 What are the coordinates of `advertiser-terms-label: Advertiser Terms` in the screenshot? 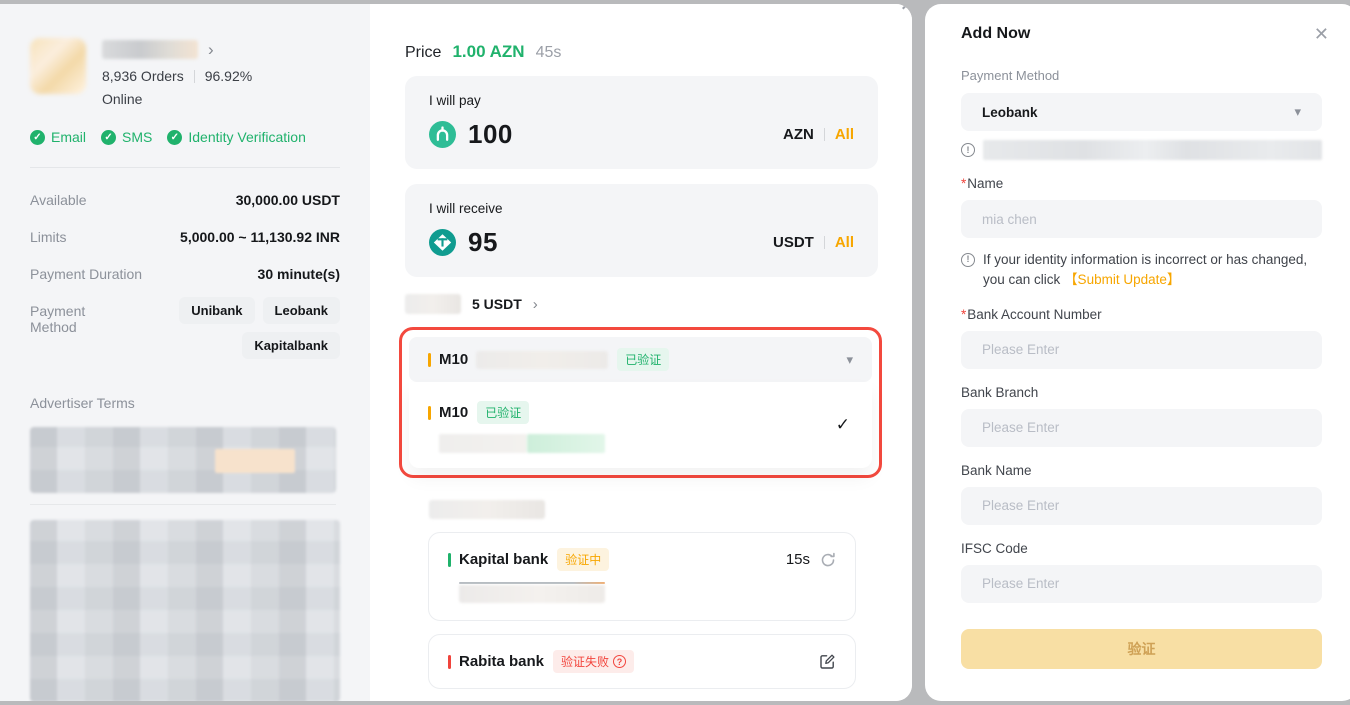 It's located at (82, 403).